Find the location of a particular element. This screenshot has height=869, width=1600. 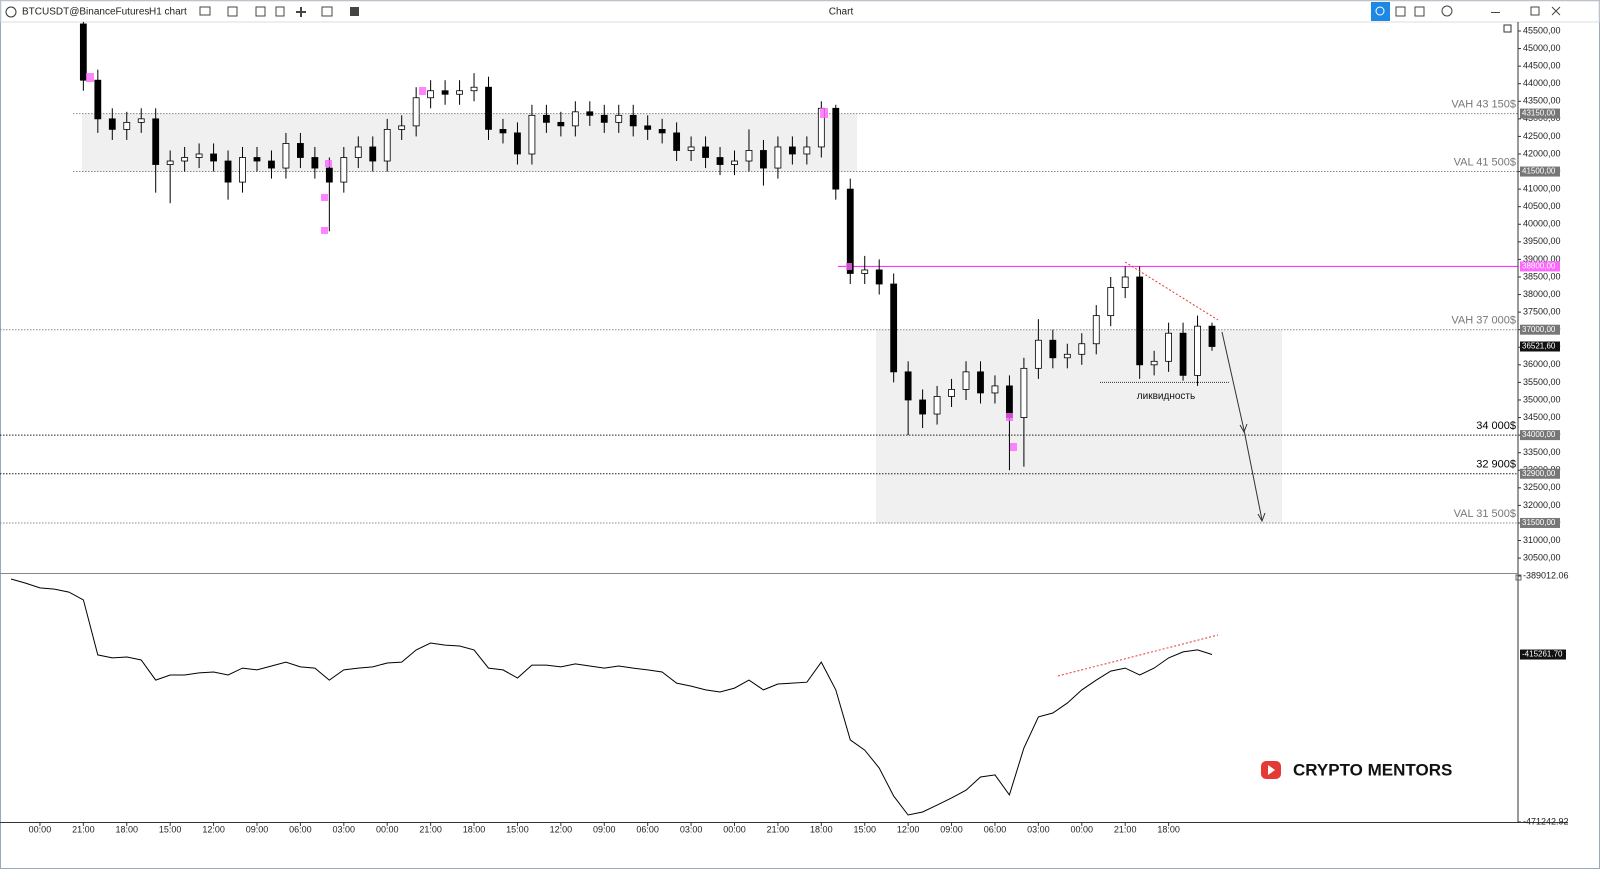

last-price-label: 36521,60 is located at coordinates (1539, 346).